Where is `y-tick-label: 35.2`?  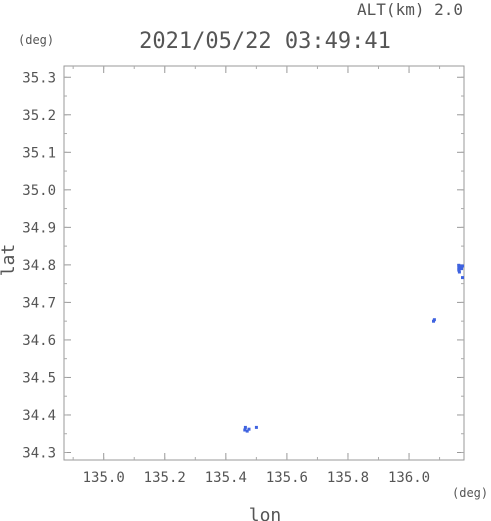
y-tick-label: 35.2 is located at coordinates (39, 116).